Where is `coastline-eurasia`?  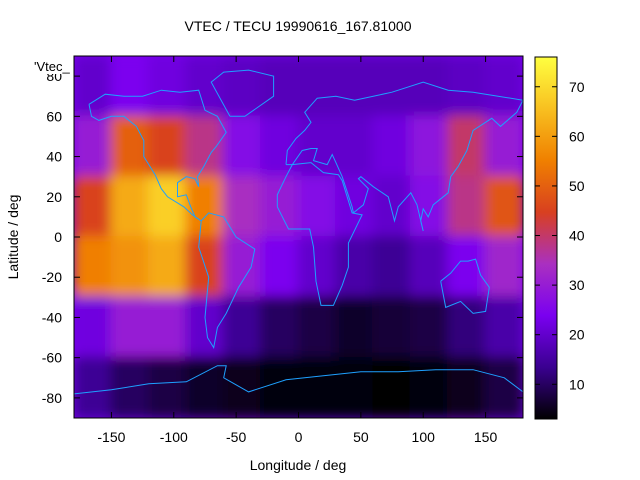
coastline-eurasia is located at coordinates (404, 156).